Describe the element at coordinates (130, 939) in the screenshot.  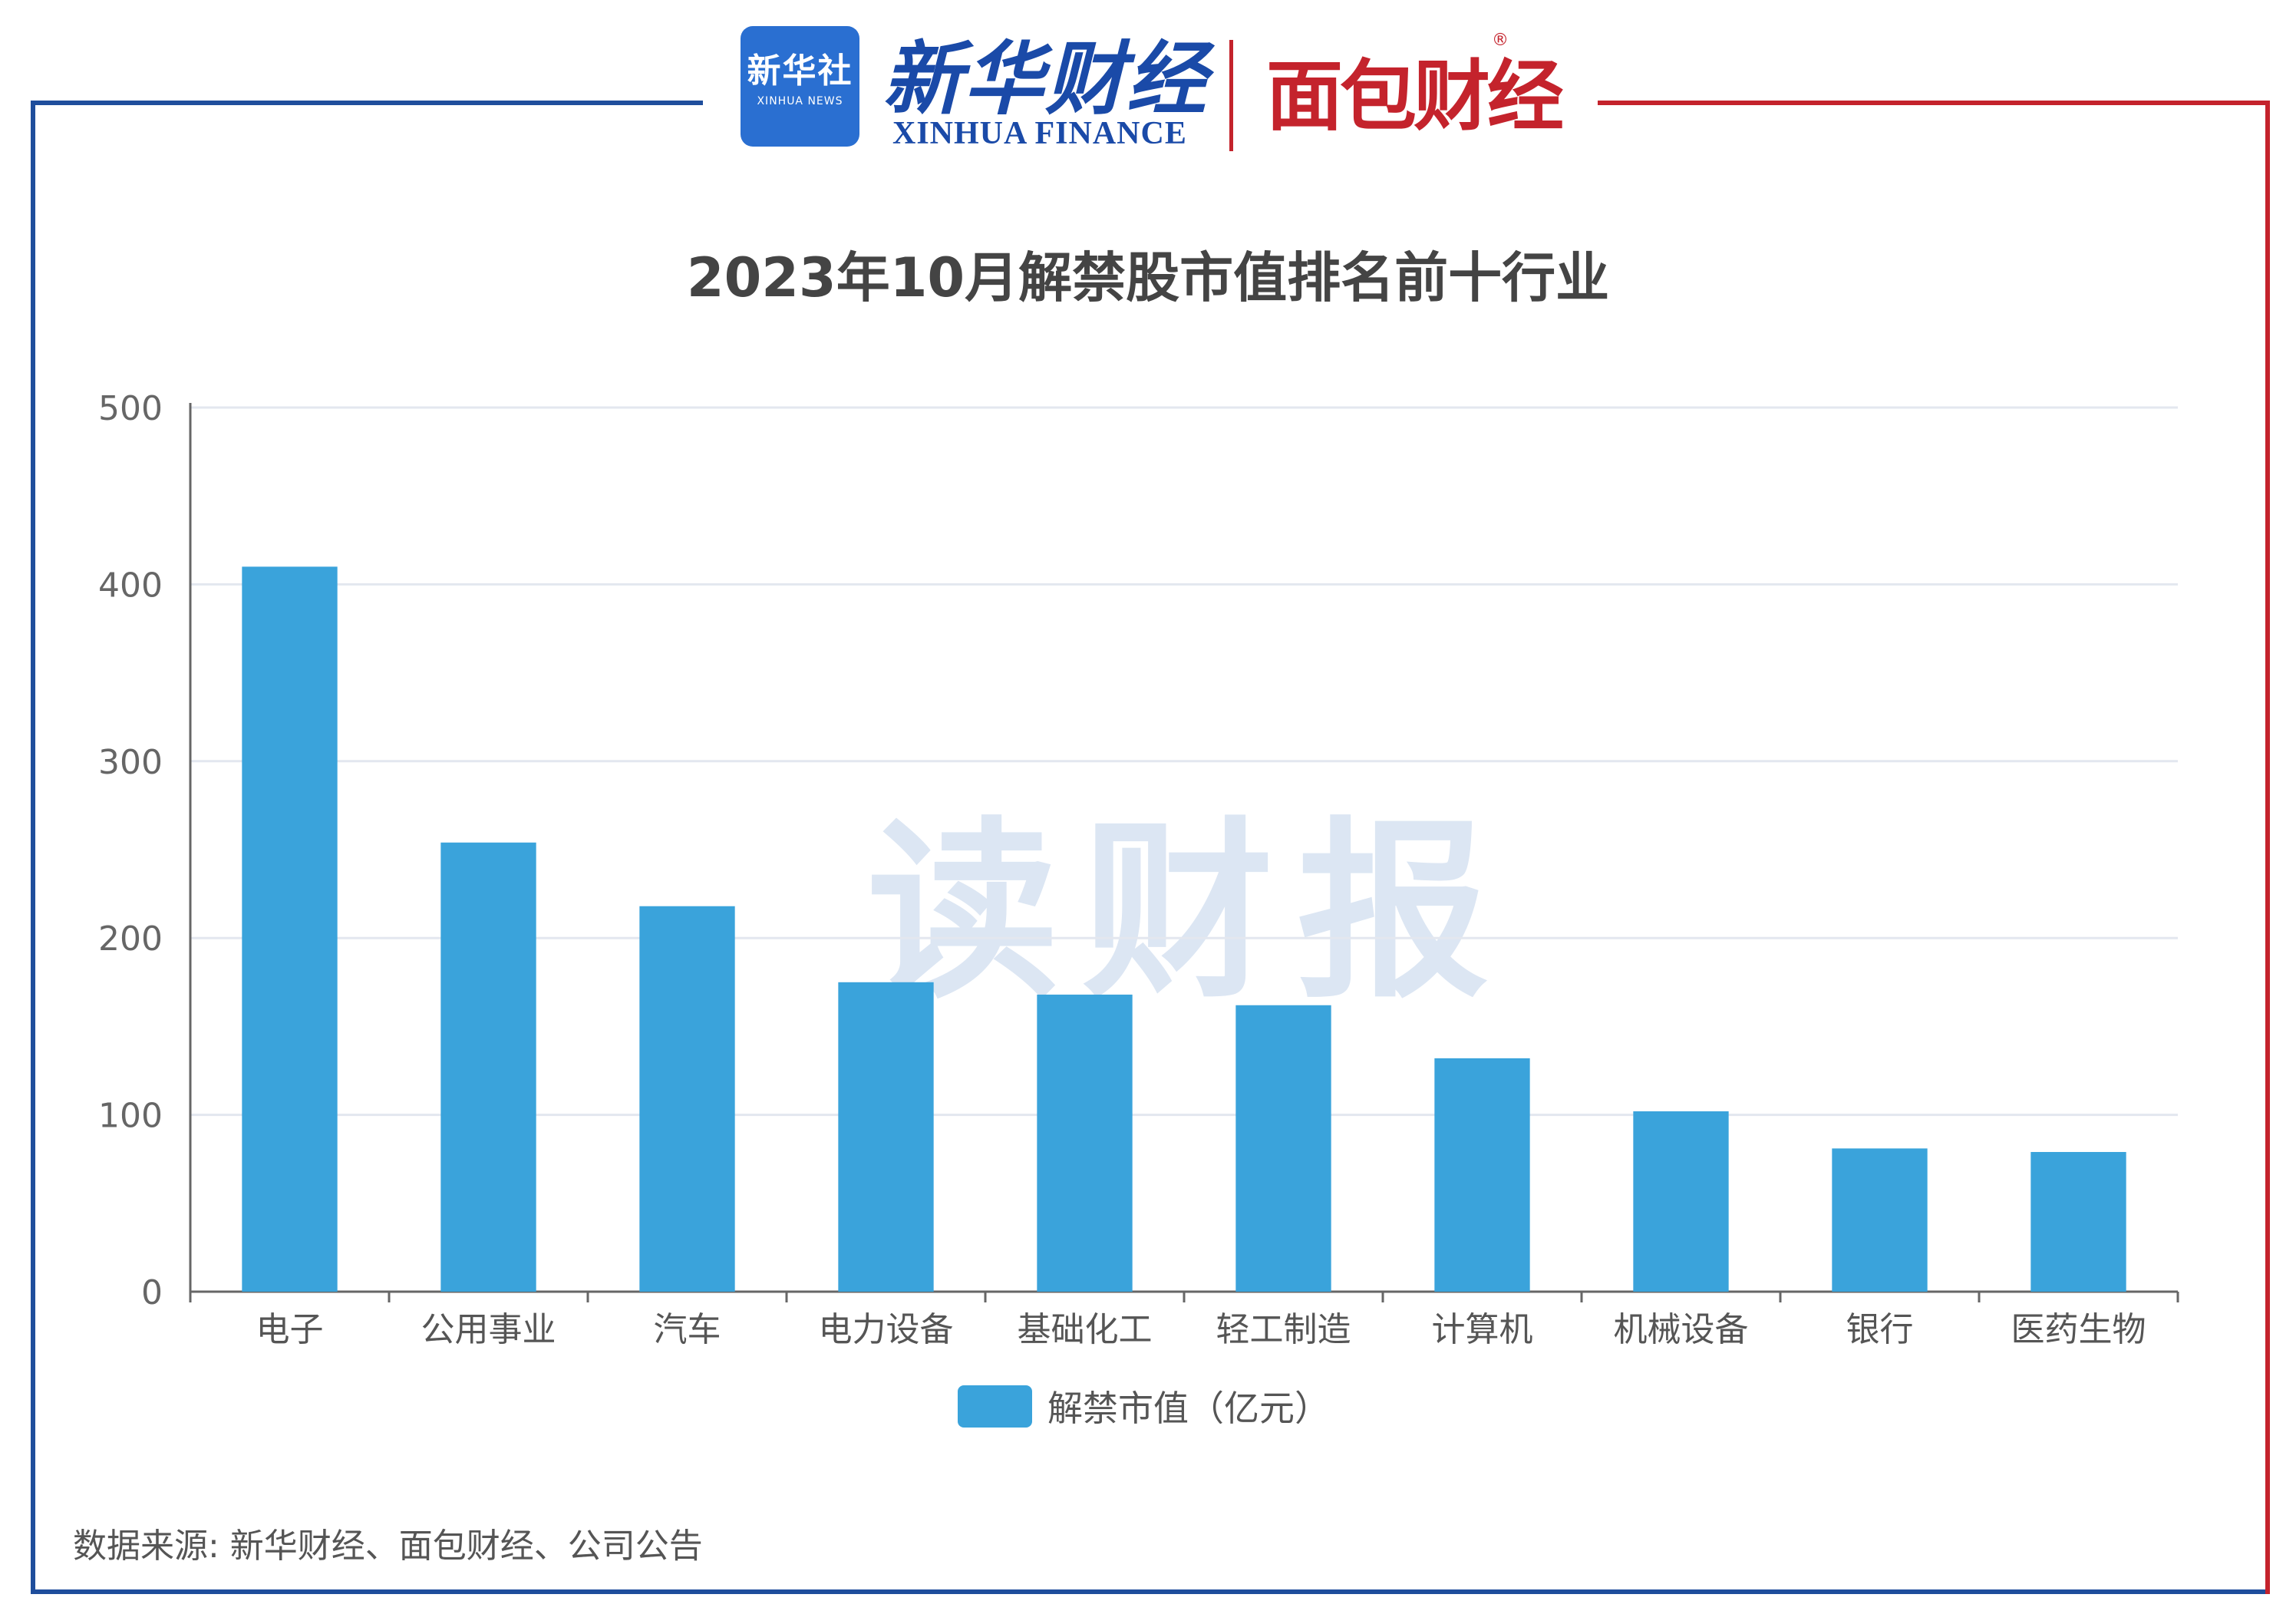
I see `y-tick-label: 200` at that location.